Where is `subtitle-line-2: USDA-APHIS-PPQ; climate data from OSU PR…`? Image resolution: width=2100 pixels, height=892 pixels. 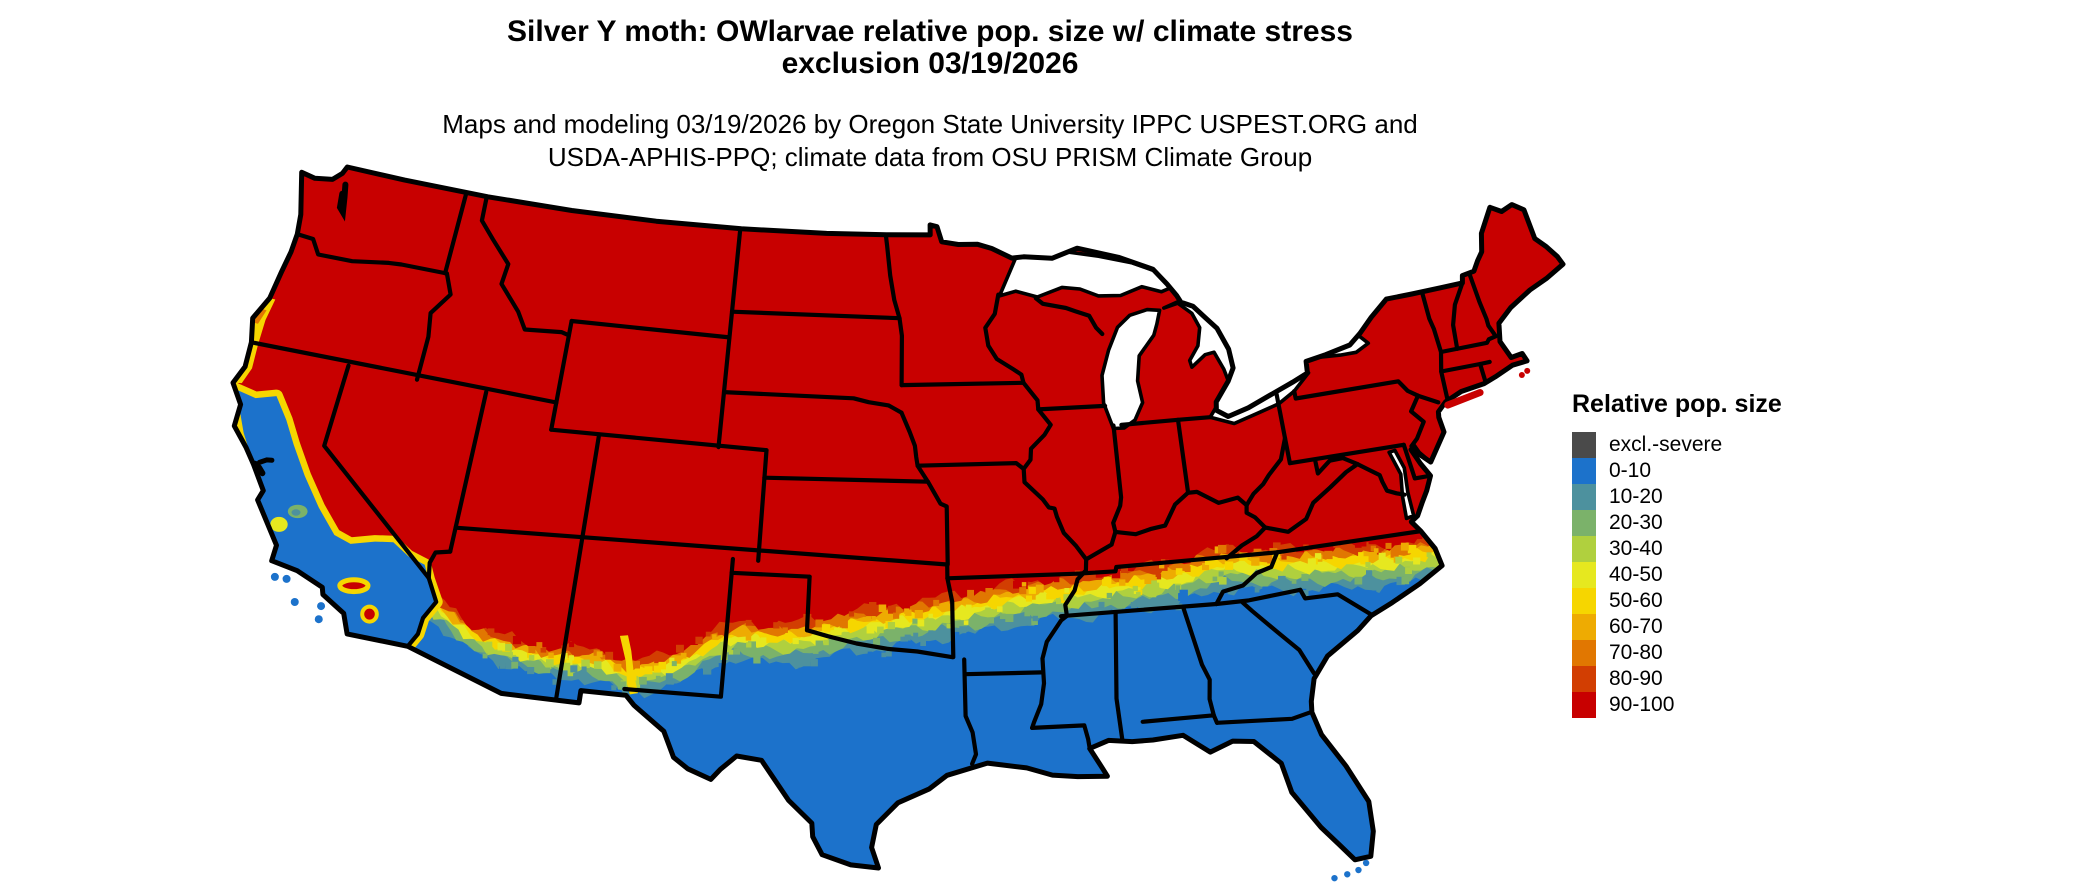 subtitle-line-2: USDA-APHIS-PPQ; climate data from OSU PR… is located at coordinates (930, 157).